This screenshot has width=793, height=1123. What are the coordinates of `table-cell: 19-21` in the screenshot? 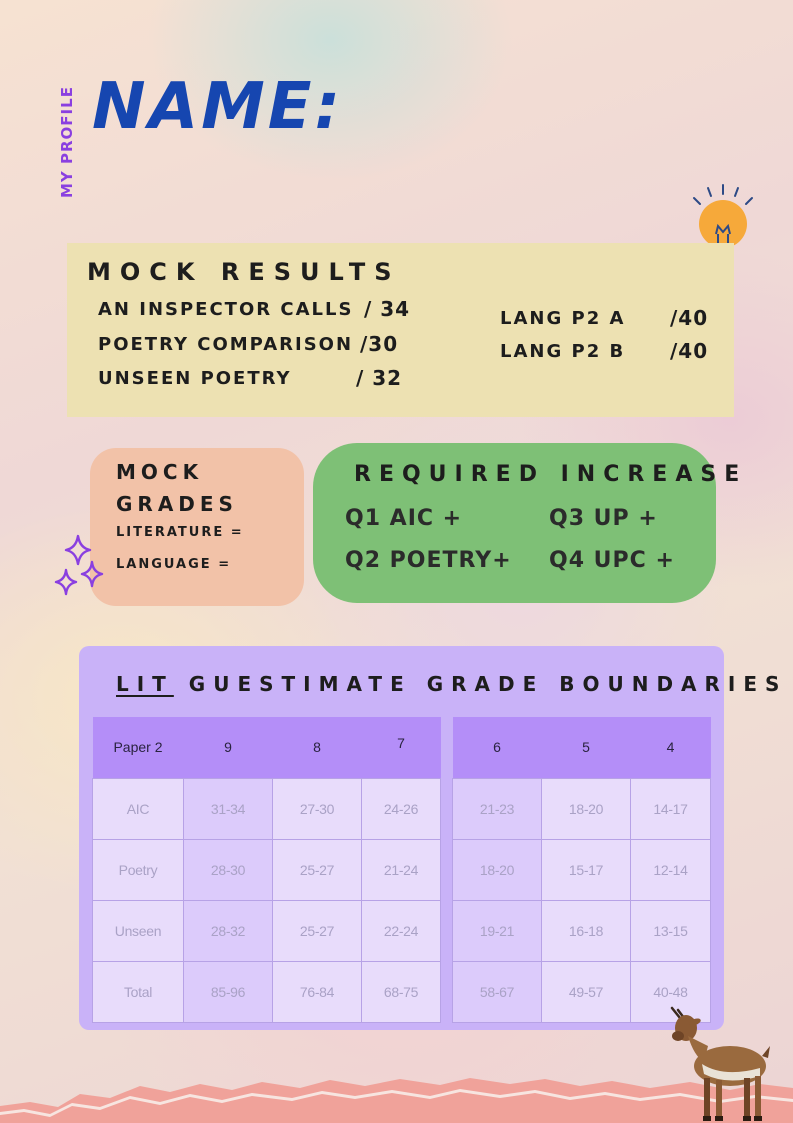 It's located at (497, 930).